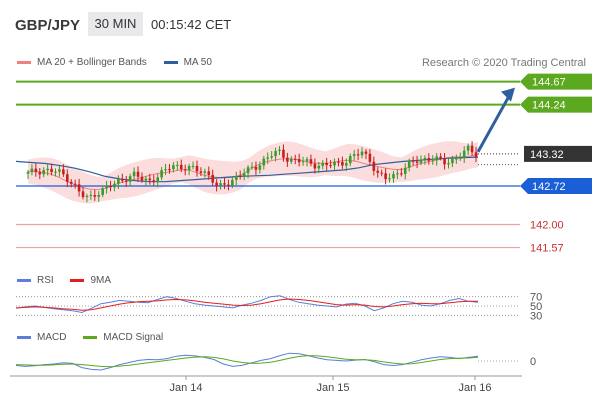  I want to click on last-price-label-bg, so click(558, 153).